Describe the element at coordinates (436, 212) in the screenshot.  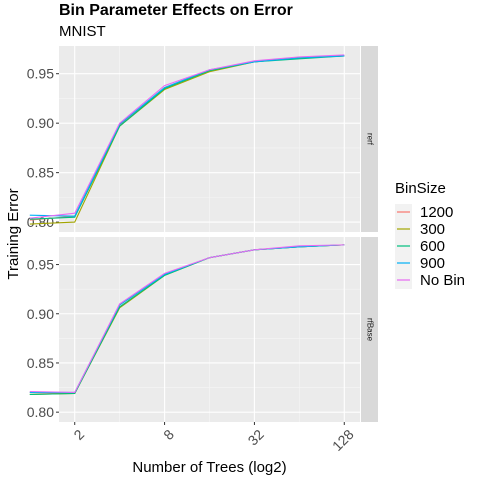
I see `legend-label: 1200` at that location.